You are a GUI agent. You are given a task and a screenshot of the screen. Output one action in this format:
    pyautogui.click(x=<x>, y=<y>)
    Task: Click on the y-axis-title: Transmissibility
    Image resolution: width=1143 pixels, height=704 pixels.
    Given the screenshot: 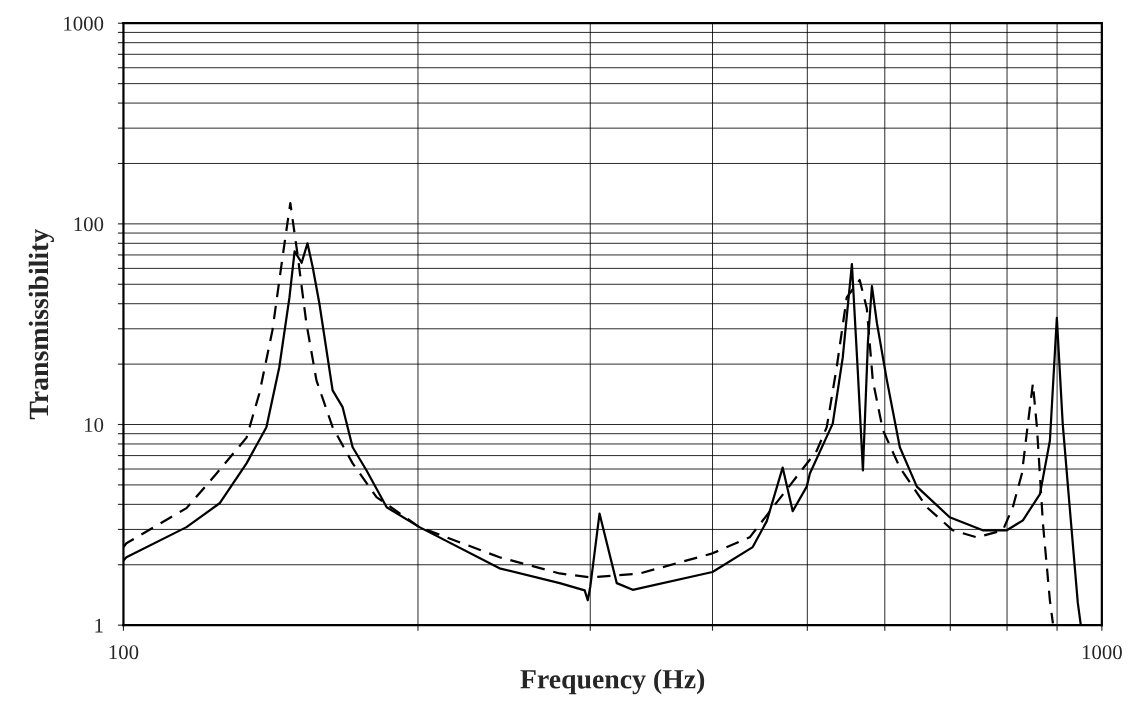 What is the action you would take?
    pyautogui.click(x=41, y=324)
    